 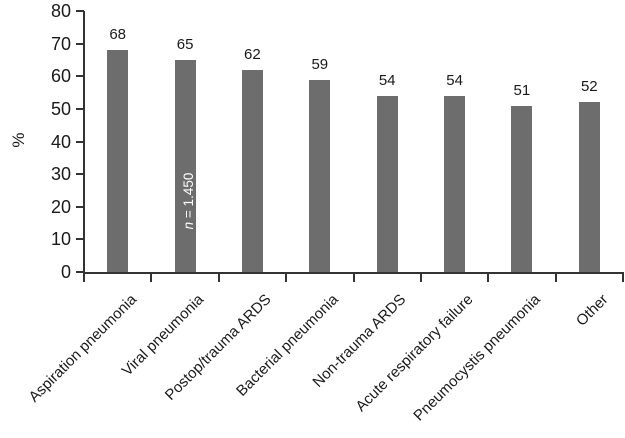 I want to click on y-tick-label: 60, so click(x=60, y=76).